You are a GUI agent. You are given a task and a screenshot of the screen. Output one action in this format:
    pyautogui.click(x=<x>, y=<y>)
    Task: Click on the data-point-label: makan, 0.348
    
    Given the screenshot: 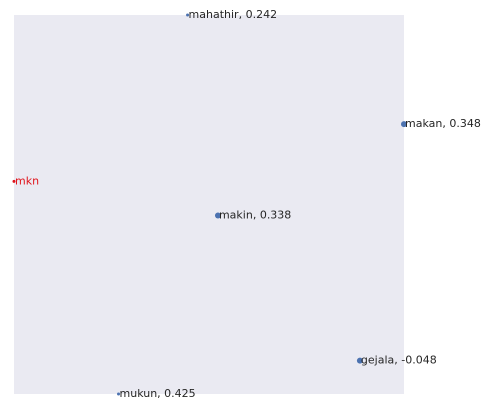 What is the action you would take?
    pyautogui.click(x=443, y=123)
    